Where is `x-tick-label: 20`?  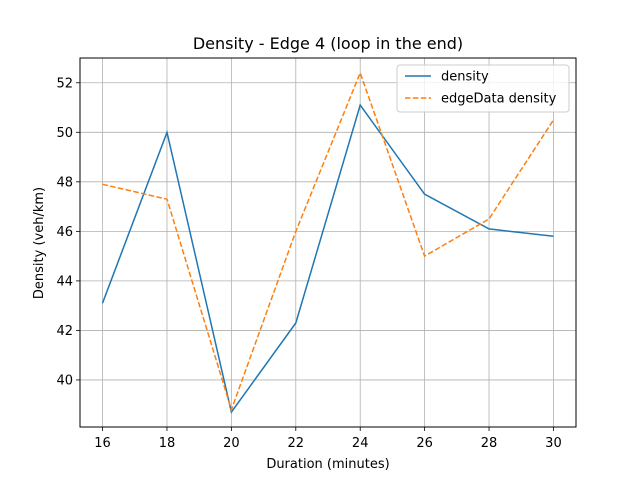 x-tick-label: 20 is located at coordinates (231, 443).